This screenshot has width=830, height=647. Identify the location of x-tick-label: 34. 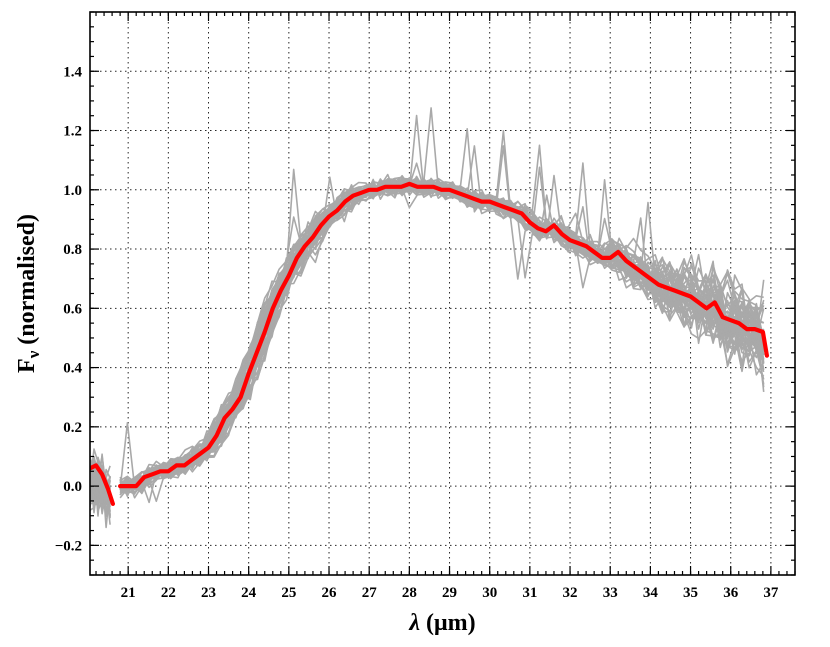
(651, 593).